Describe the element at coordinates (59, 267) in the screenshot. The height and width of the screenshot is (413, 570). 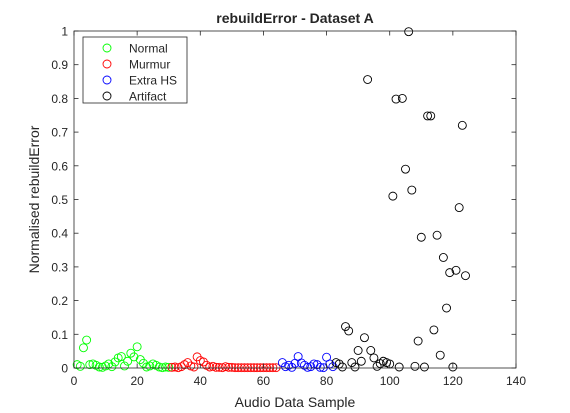
I see `y-tick-label: 0.3` at that location.